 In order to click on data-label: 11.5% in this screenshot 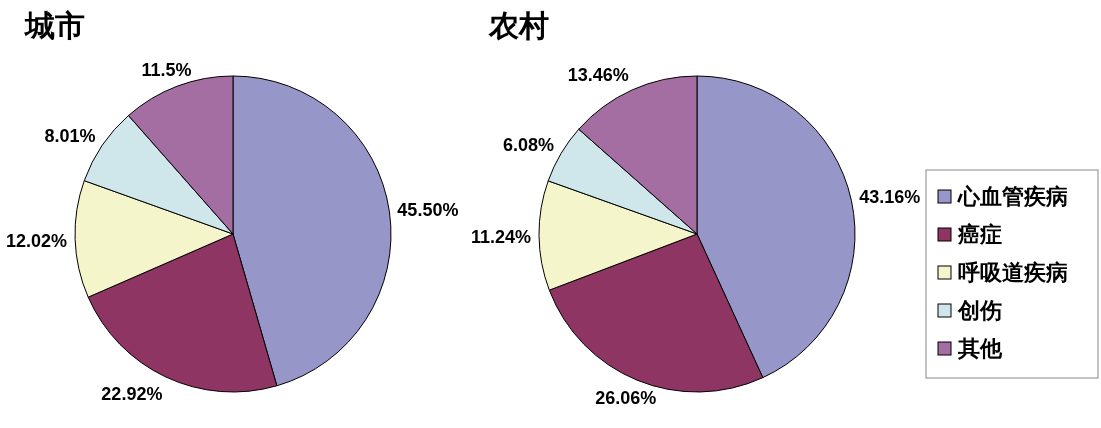, I will do `click(166, 70)`.